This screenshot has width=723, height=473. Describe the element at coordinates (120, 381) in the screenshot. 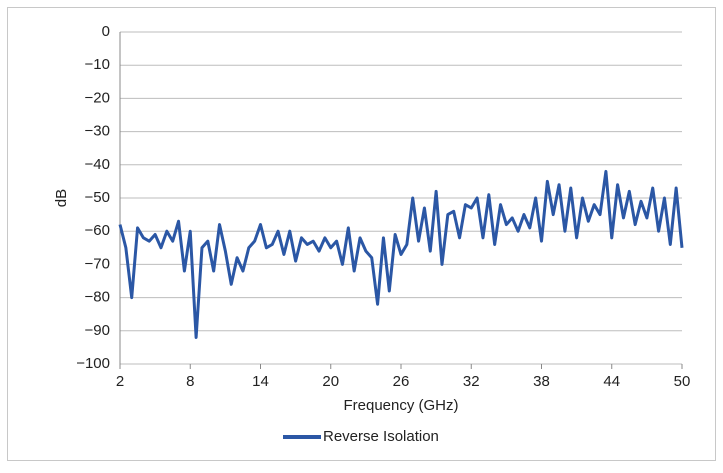

I see `x-tick-label: 2` at that location.